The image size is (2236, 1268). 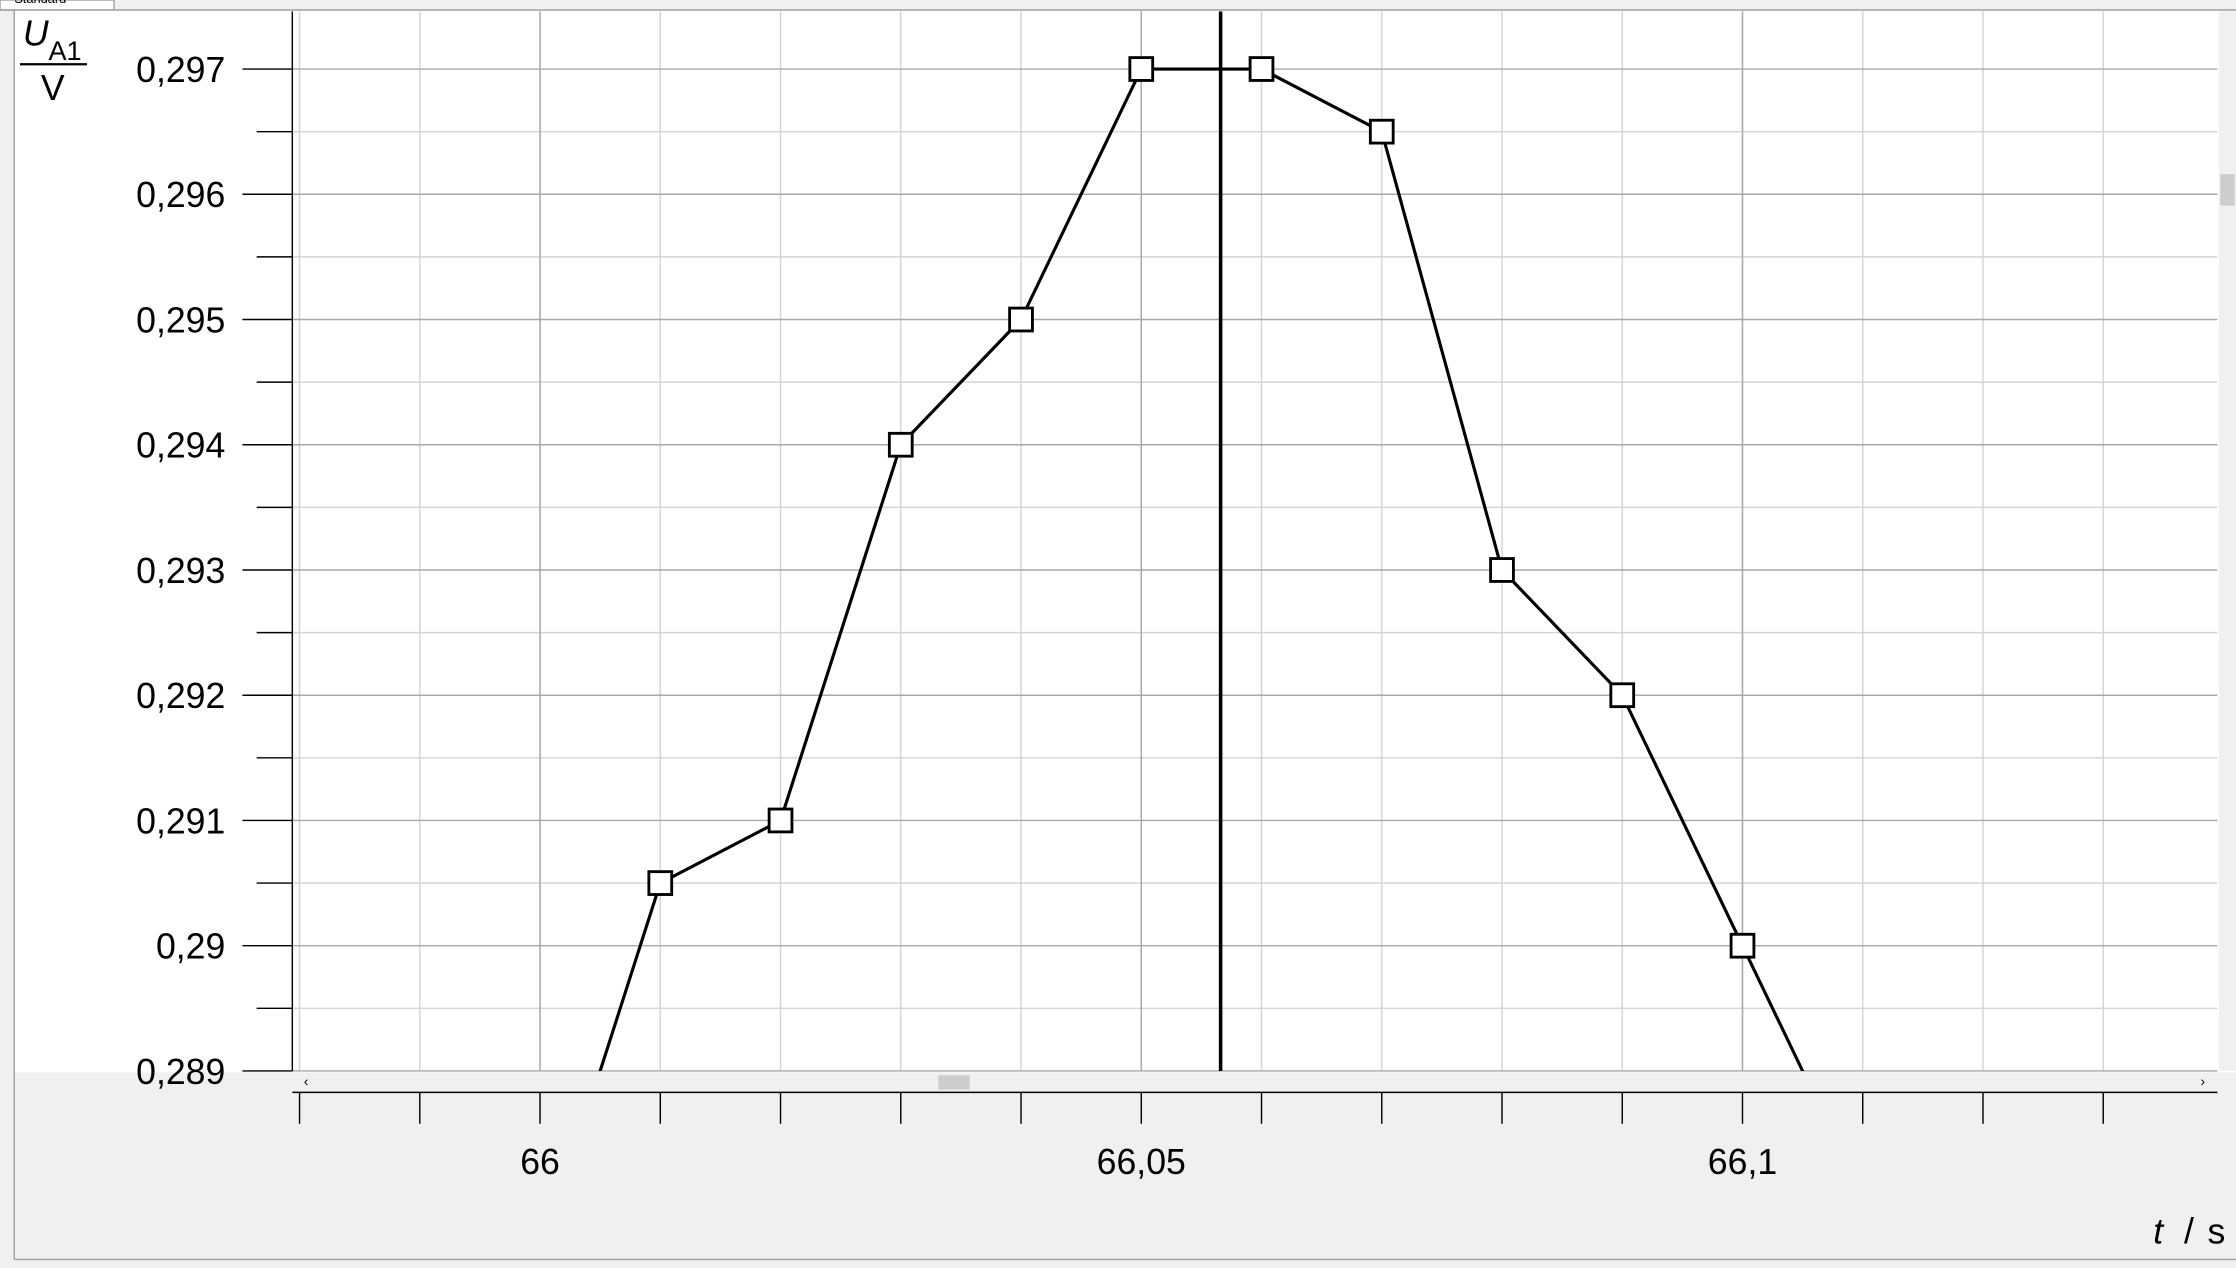 I want to click on y-tick-label: 0,295, so click(x=180, y=320).